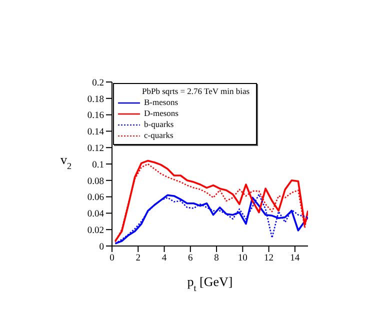 The image size is (373, 327). I want to click on x-tick-label: 2, so click(138, 259).